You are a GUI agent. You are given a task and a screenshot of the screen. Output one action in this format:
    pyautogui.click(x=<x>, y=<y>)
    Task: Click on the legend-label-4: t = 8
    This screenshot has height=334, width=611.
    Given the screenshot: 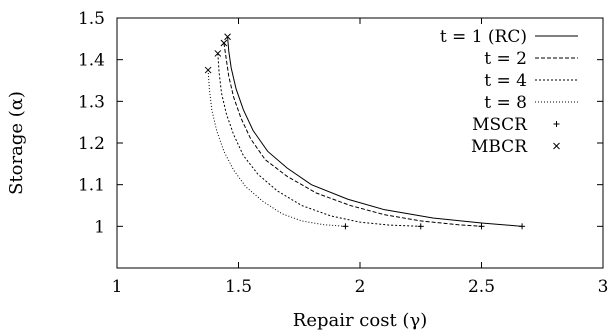 What is the action you would take?
    pyautogui.click(x=505, y=103)
    